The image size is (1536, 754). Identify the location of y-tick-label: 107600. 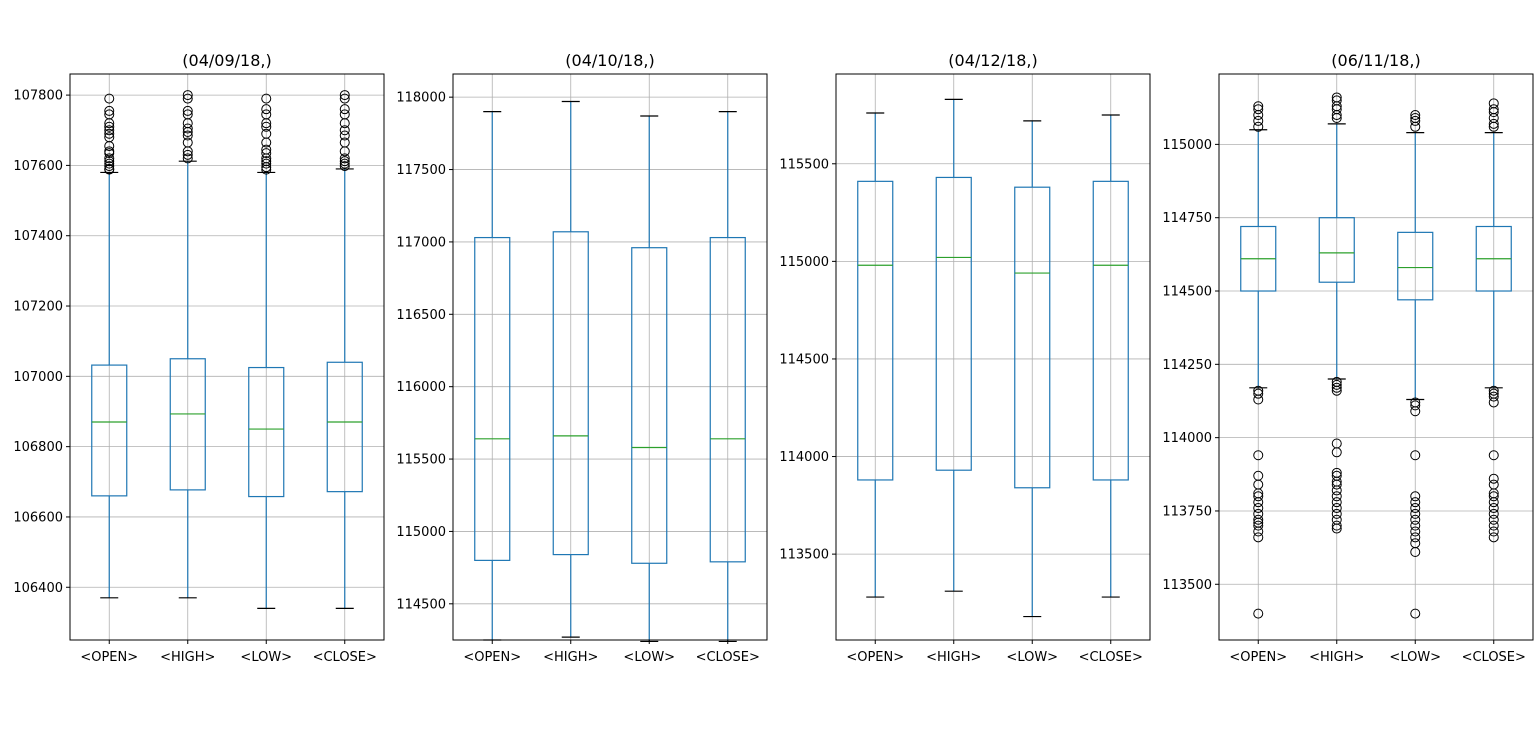
(38, 166).